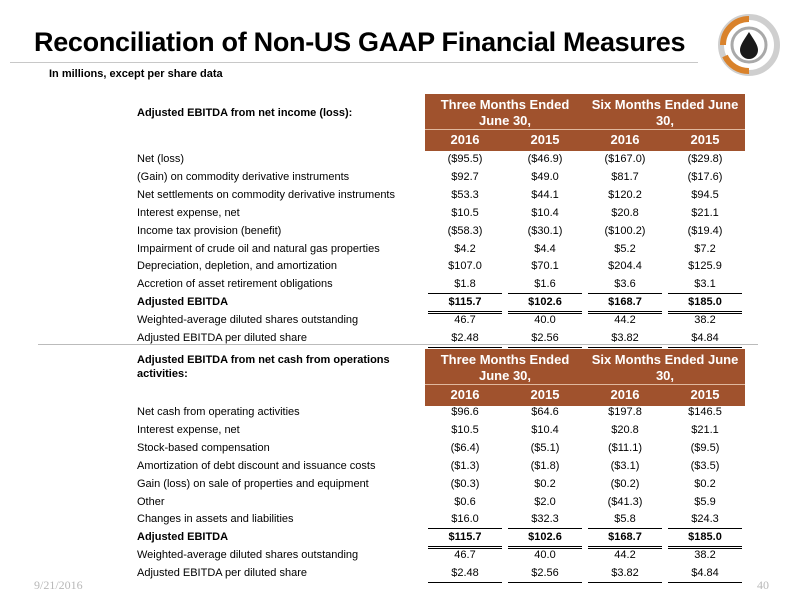 The height and width of the screenshot is (600, 800). Describe the element at coordinates (398, 344) in the screenshot. I see `section-divider` at that location.